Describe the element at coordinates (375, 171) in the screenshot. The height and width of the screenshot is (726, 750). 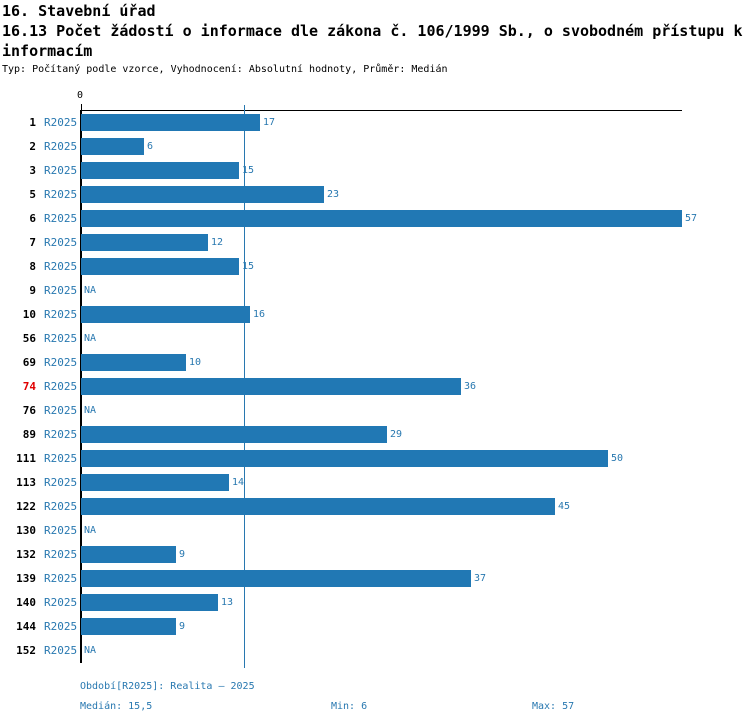
I see `bar-row: 3 R2025 15` at that location.